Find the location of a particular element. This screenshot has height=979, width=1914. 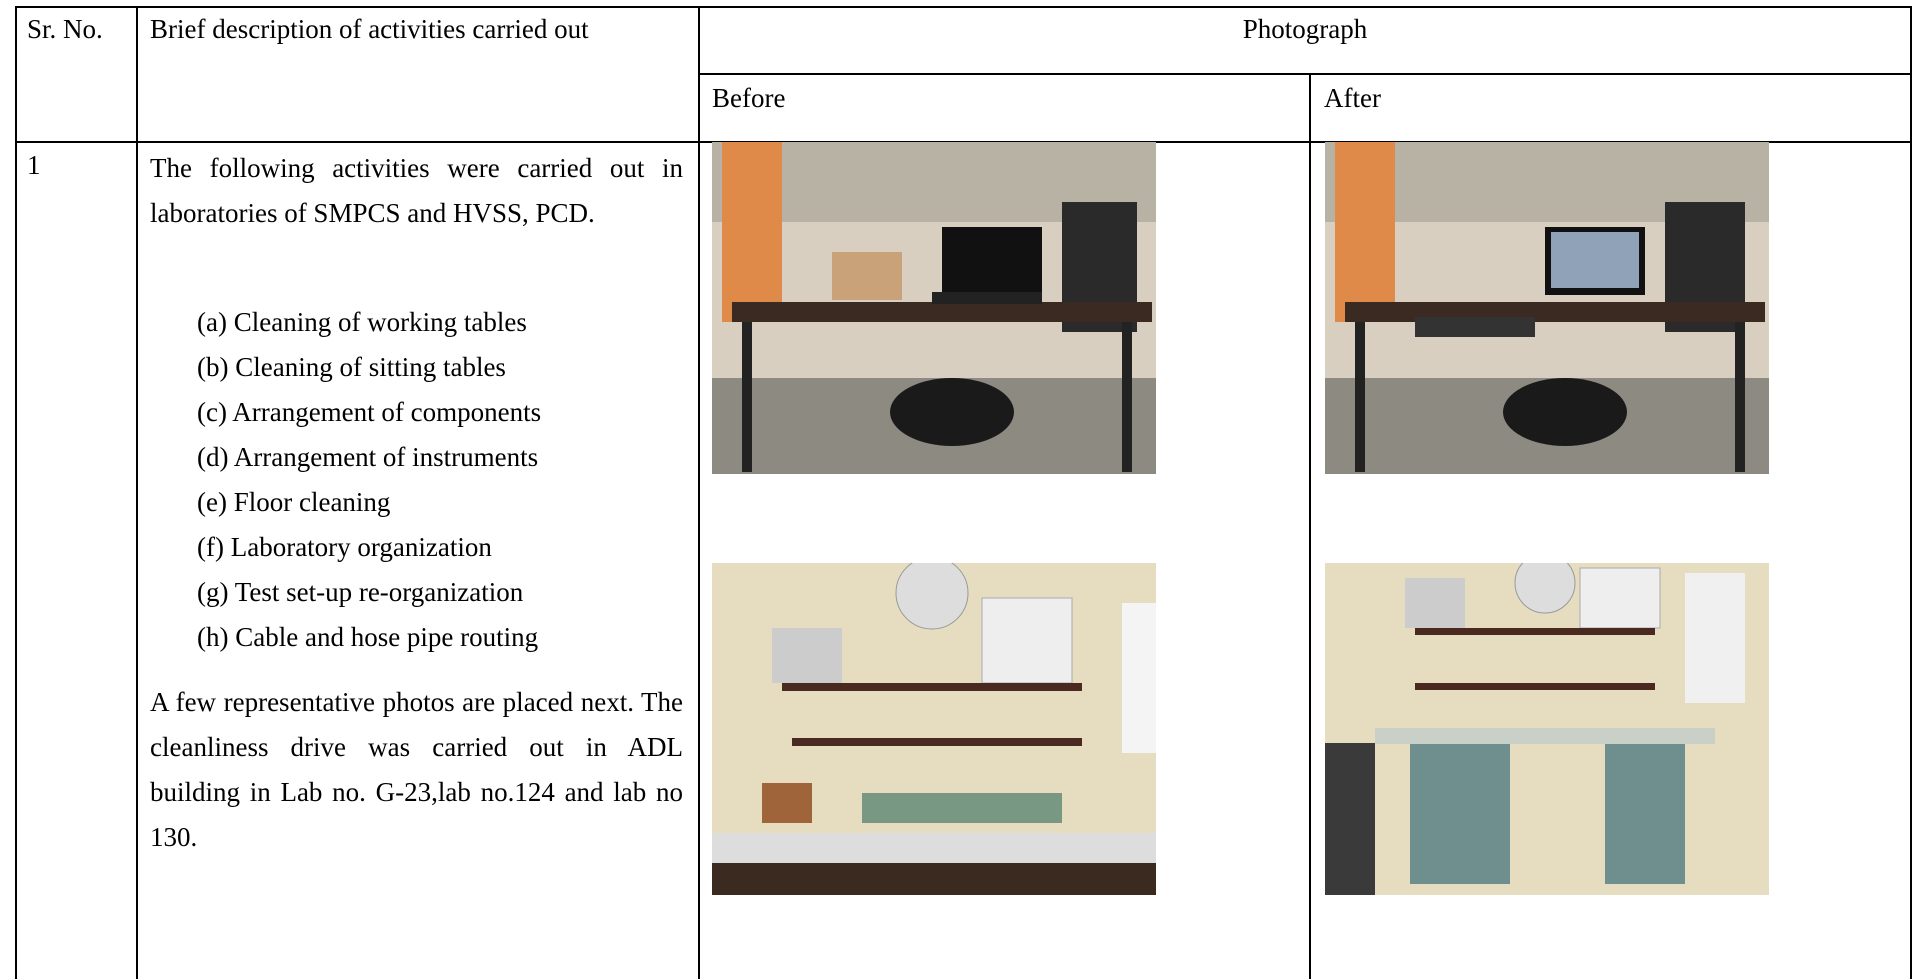

activity-item: (f) Laboratory organization is located at coordinates (344, 547).